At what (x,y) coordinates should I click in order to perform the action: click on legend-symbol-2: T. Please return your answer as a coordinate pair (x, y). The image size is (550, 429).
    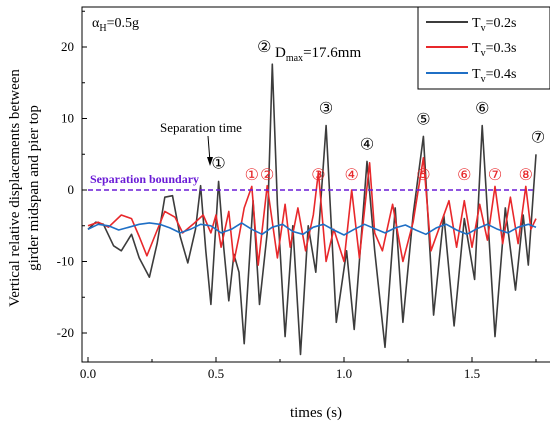
    Looking at the image, I should click on (476, 74).